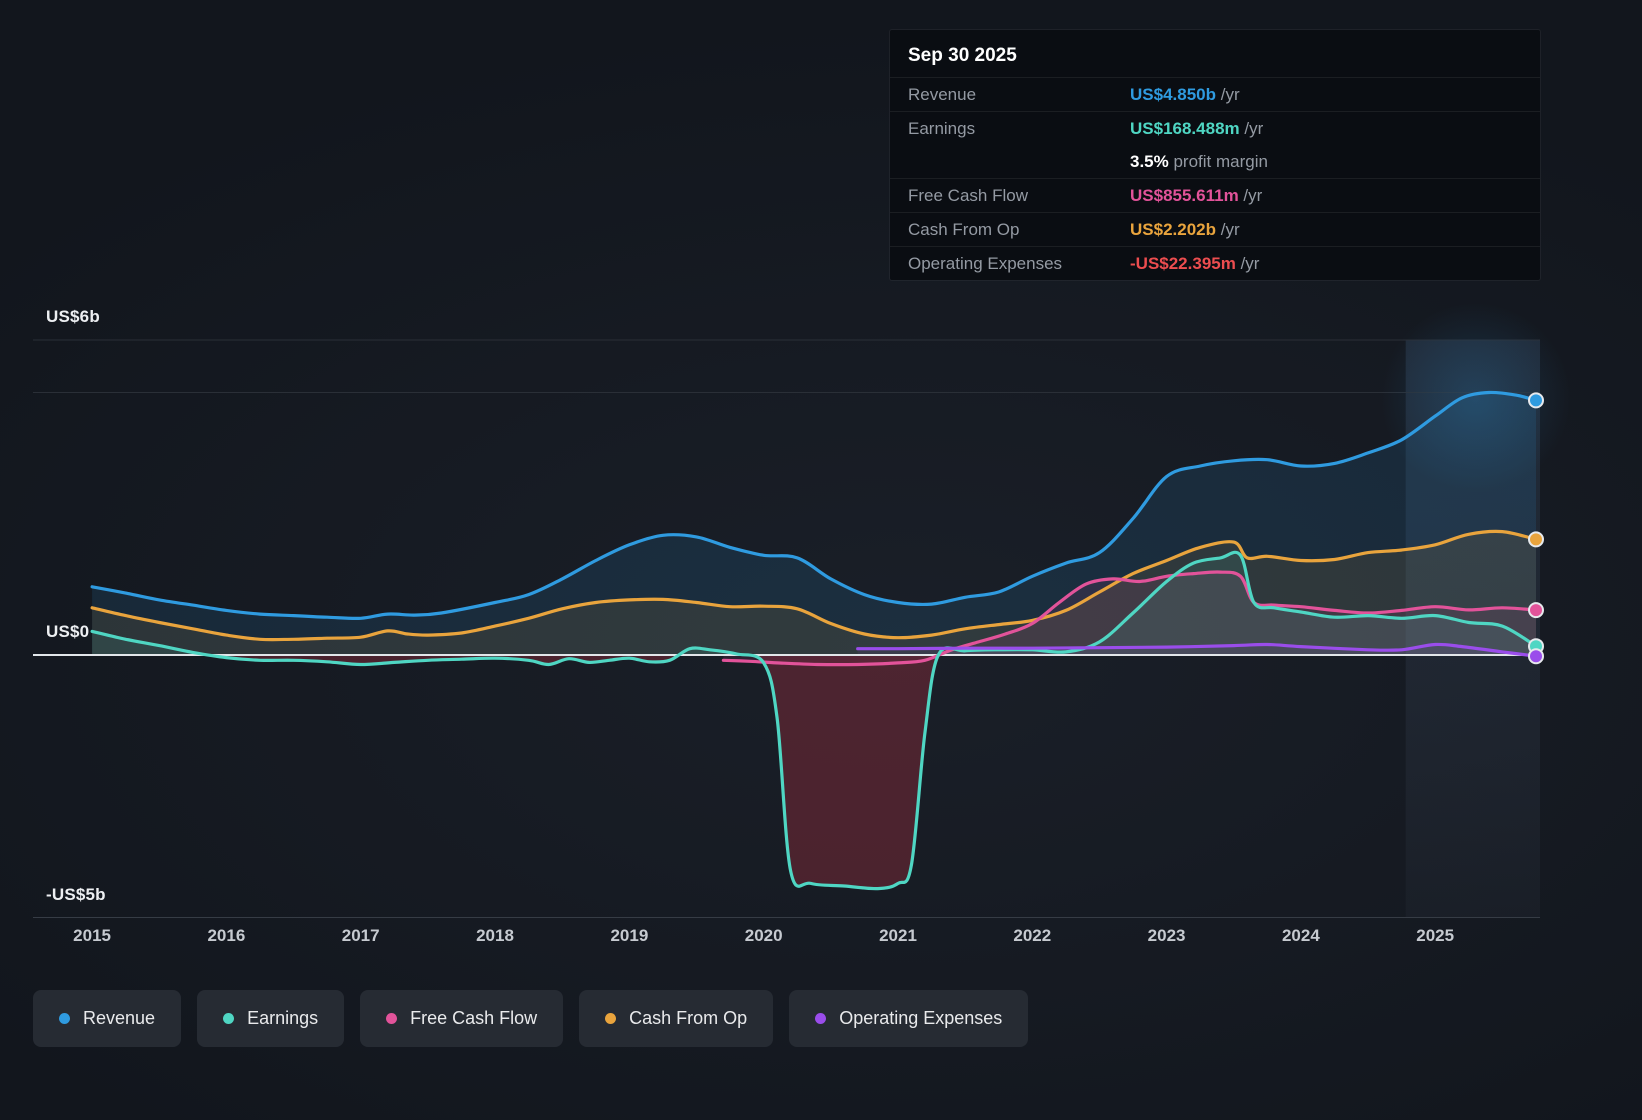 Image resolution: width=1642 pixels, height=1120 pixels. What do you see at coordinates (1475, 397) in the screenshot?
I see `highlight-glow` at bounding box center [1475, 397].